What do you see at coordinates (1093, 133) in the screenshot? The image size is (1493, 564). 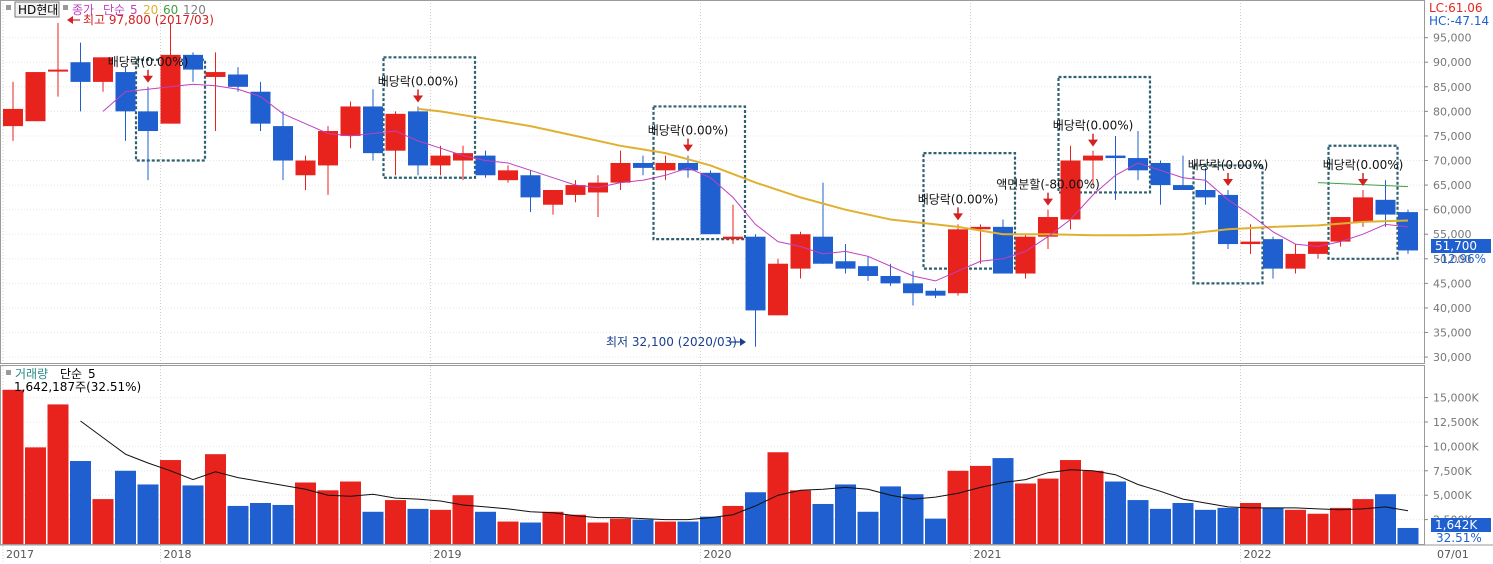 I see `event-marker: 배당락(0.00%)` at bounding box center [1093, 133].